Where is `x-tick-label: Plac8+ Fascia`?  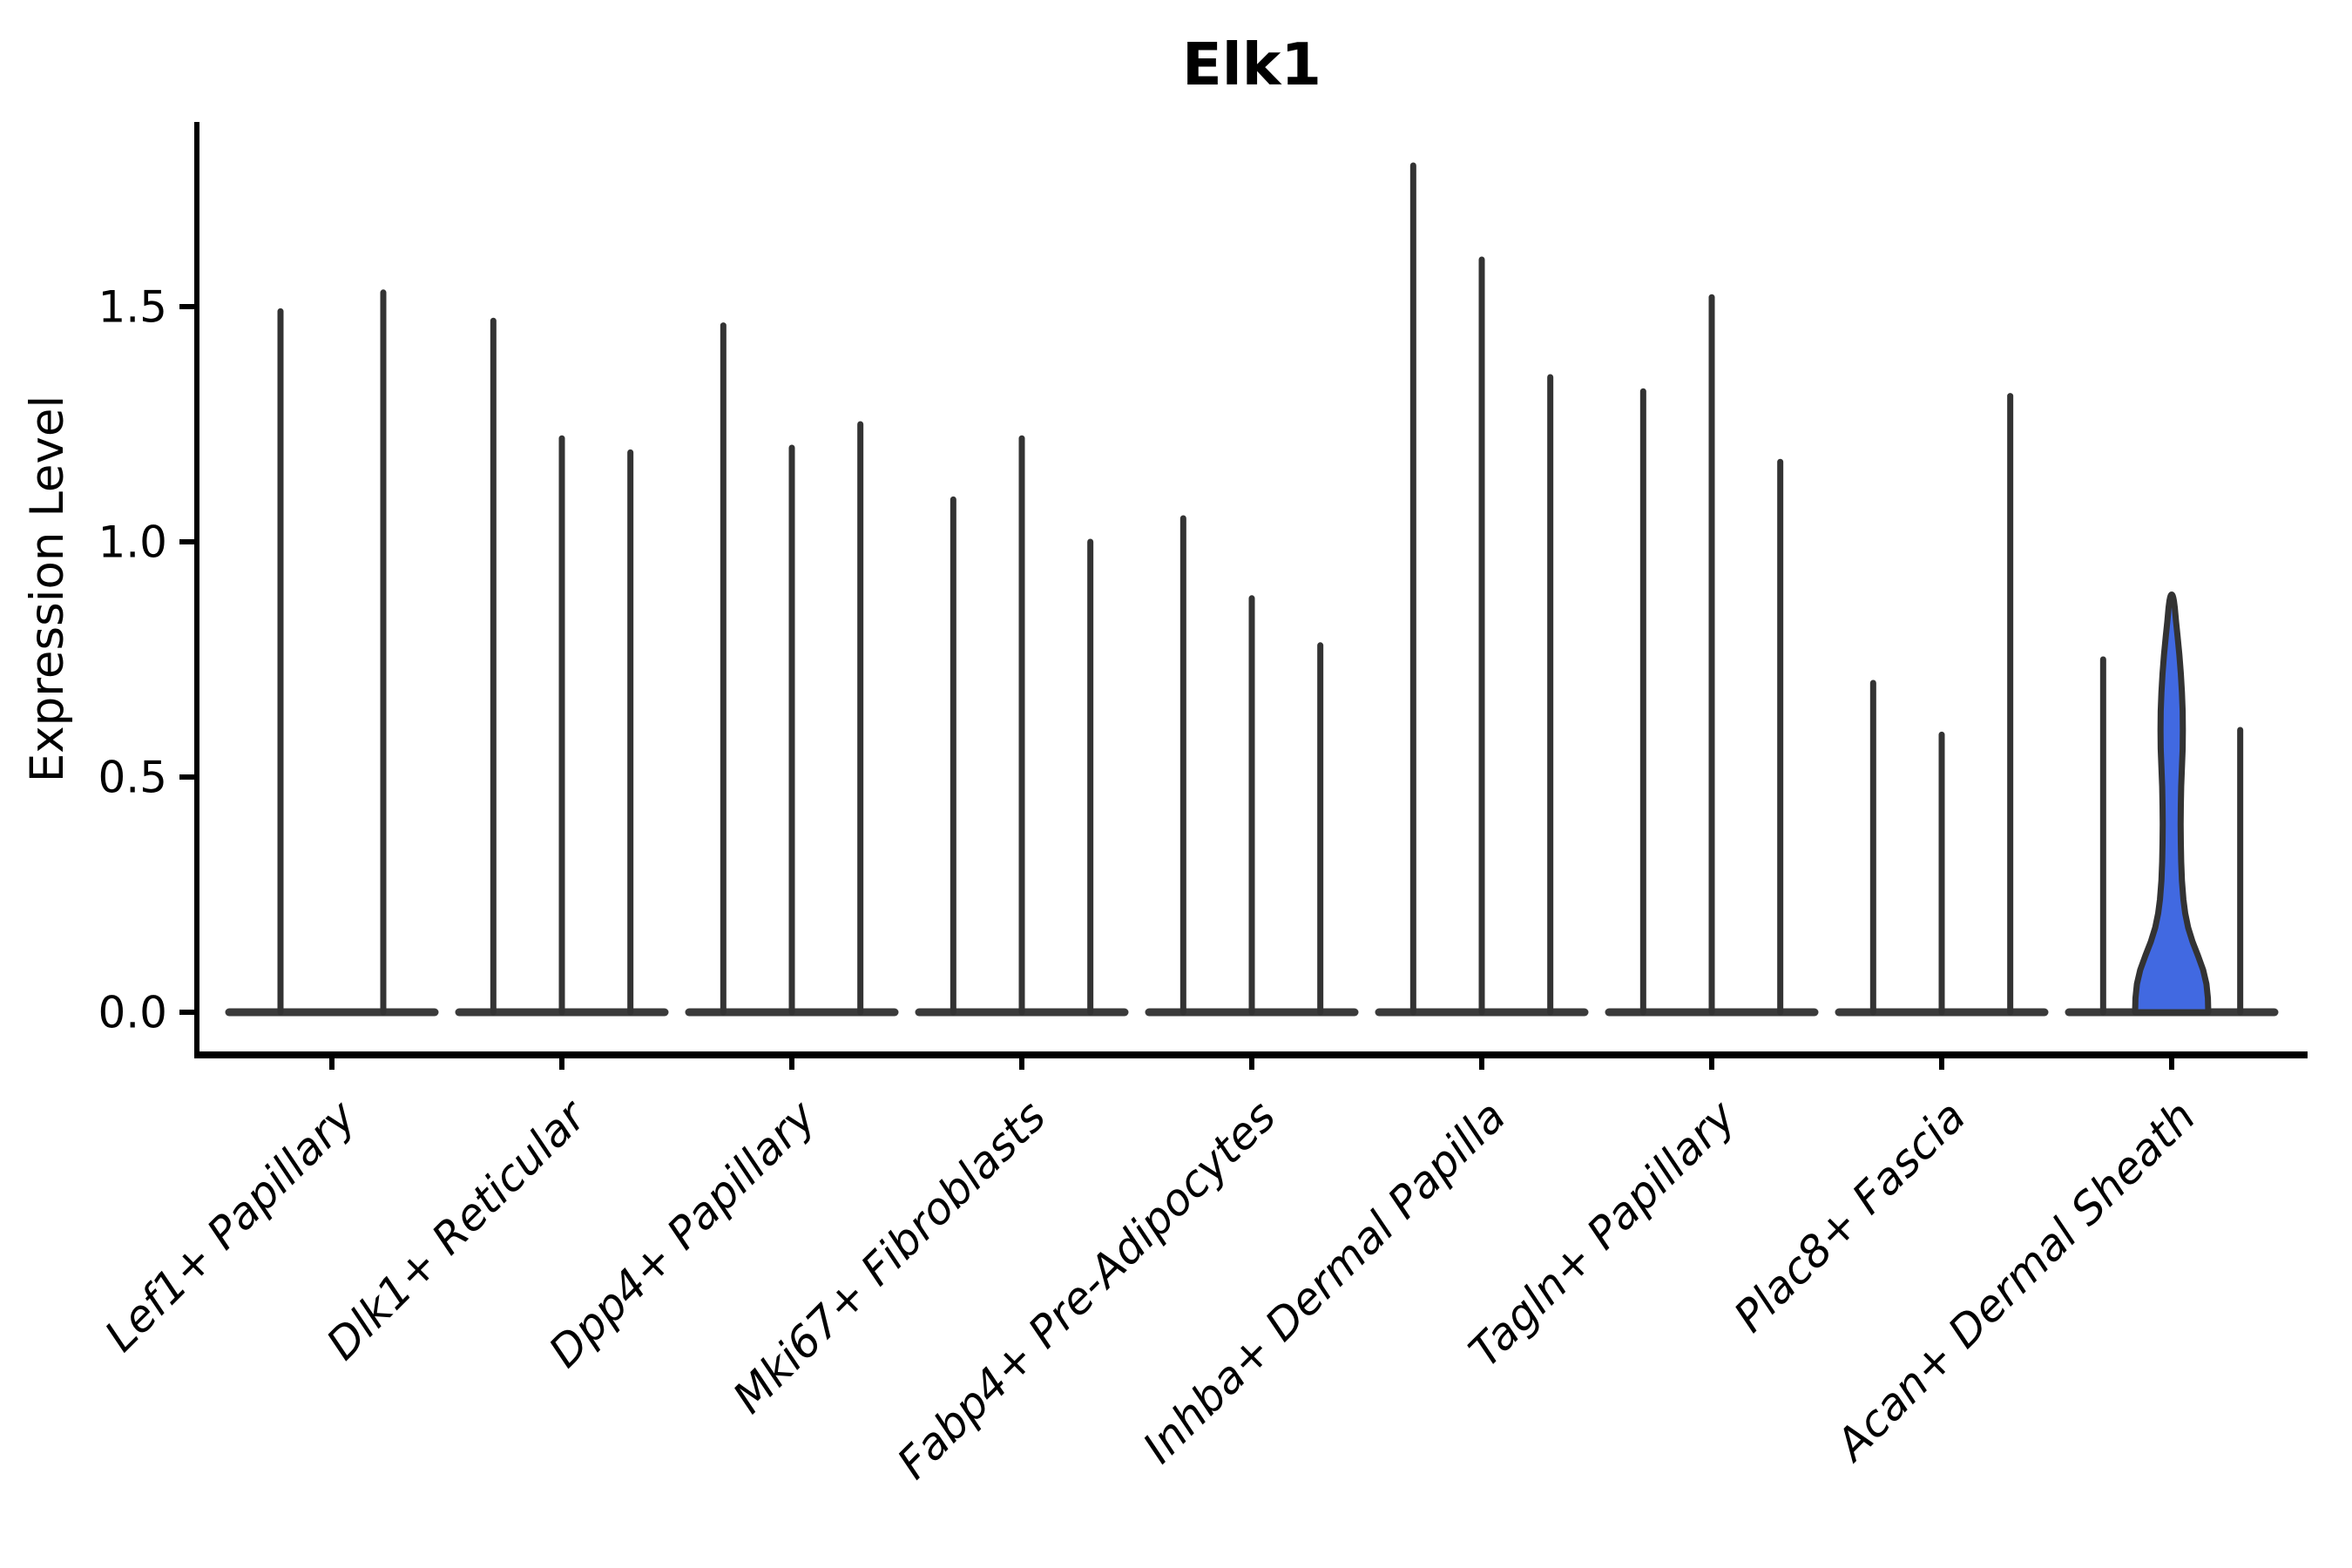
x-tick-label: Plac8+ Fascia is located at coordinates (1850, 1216).